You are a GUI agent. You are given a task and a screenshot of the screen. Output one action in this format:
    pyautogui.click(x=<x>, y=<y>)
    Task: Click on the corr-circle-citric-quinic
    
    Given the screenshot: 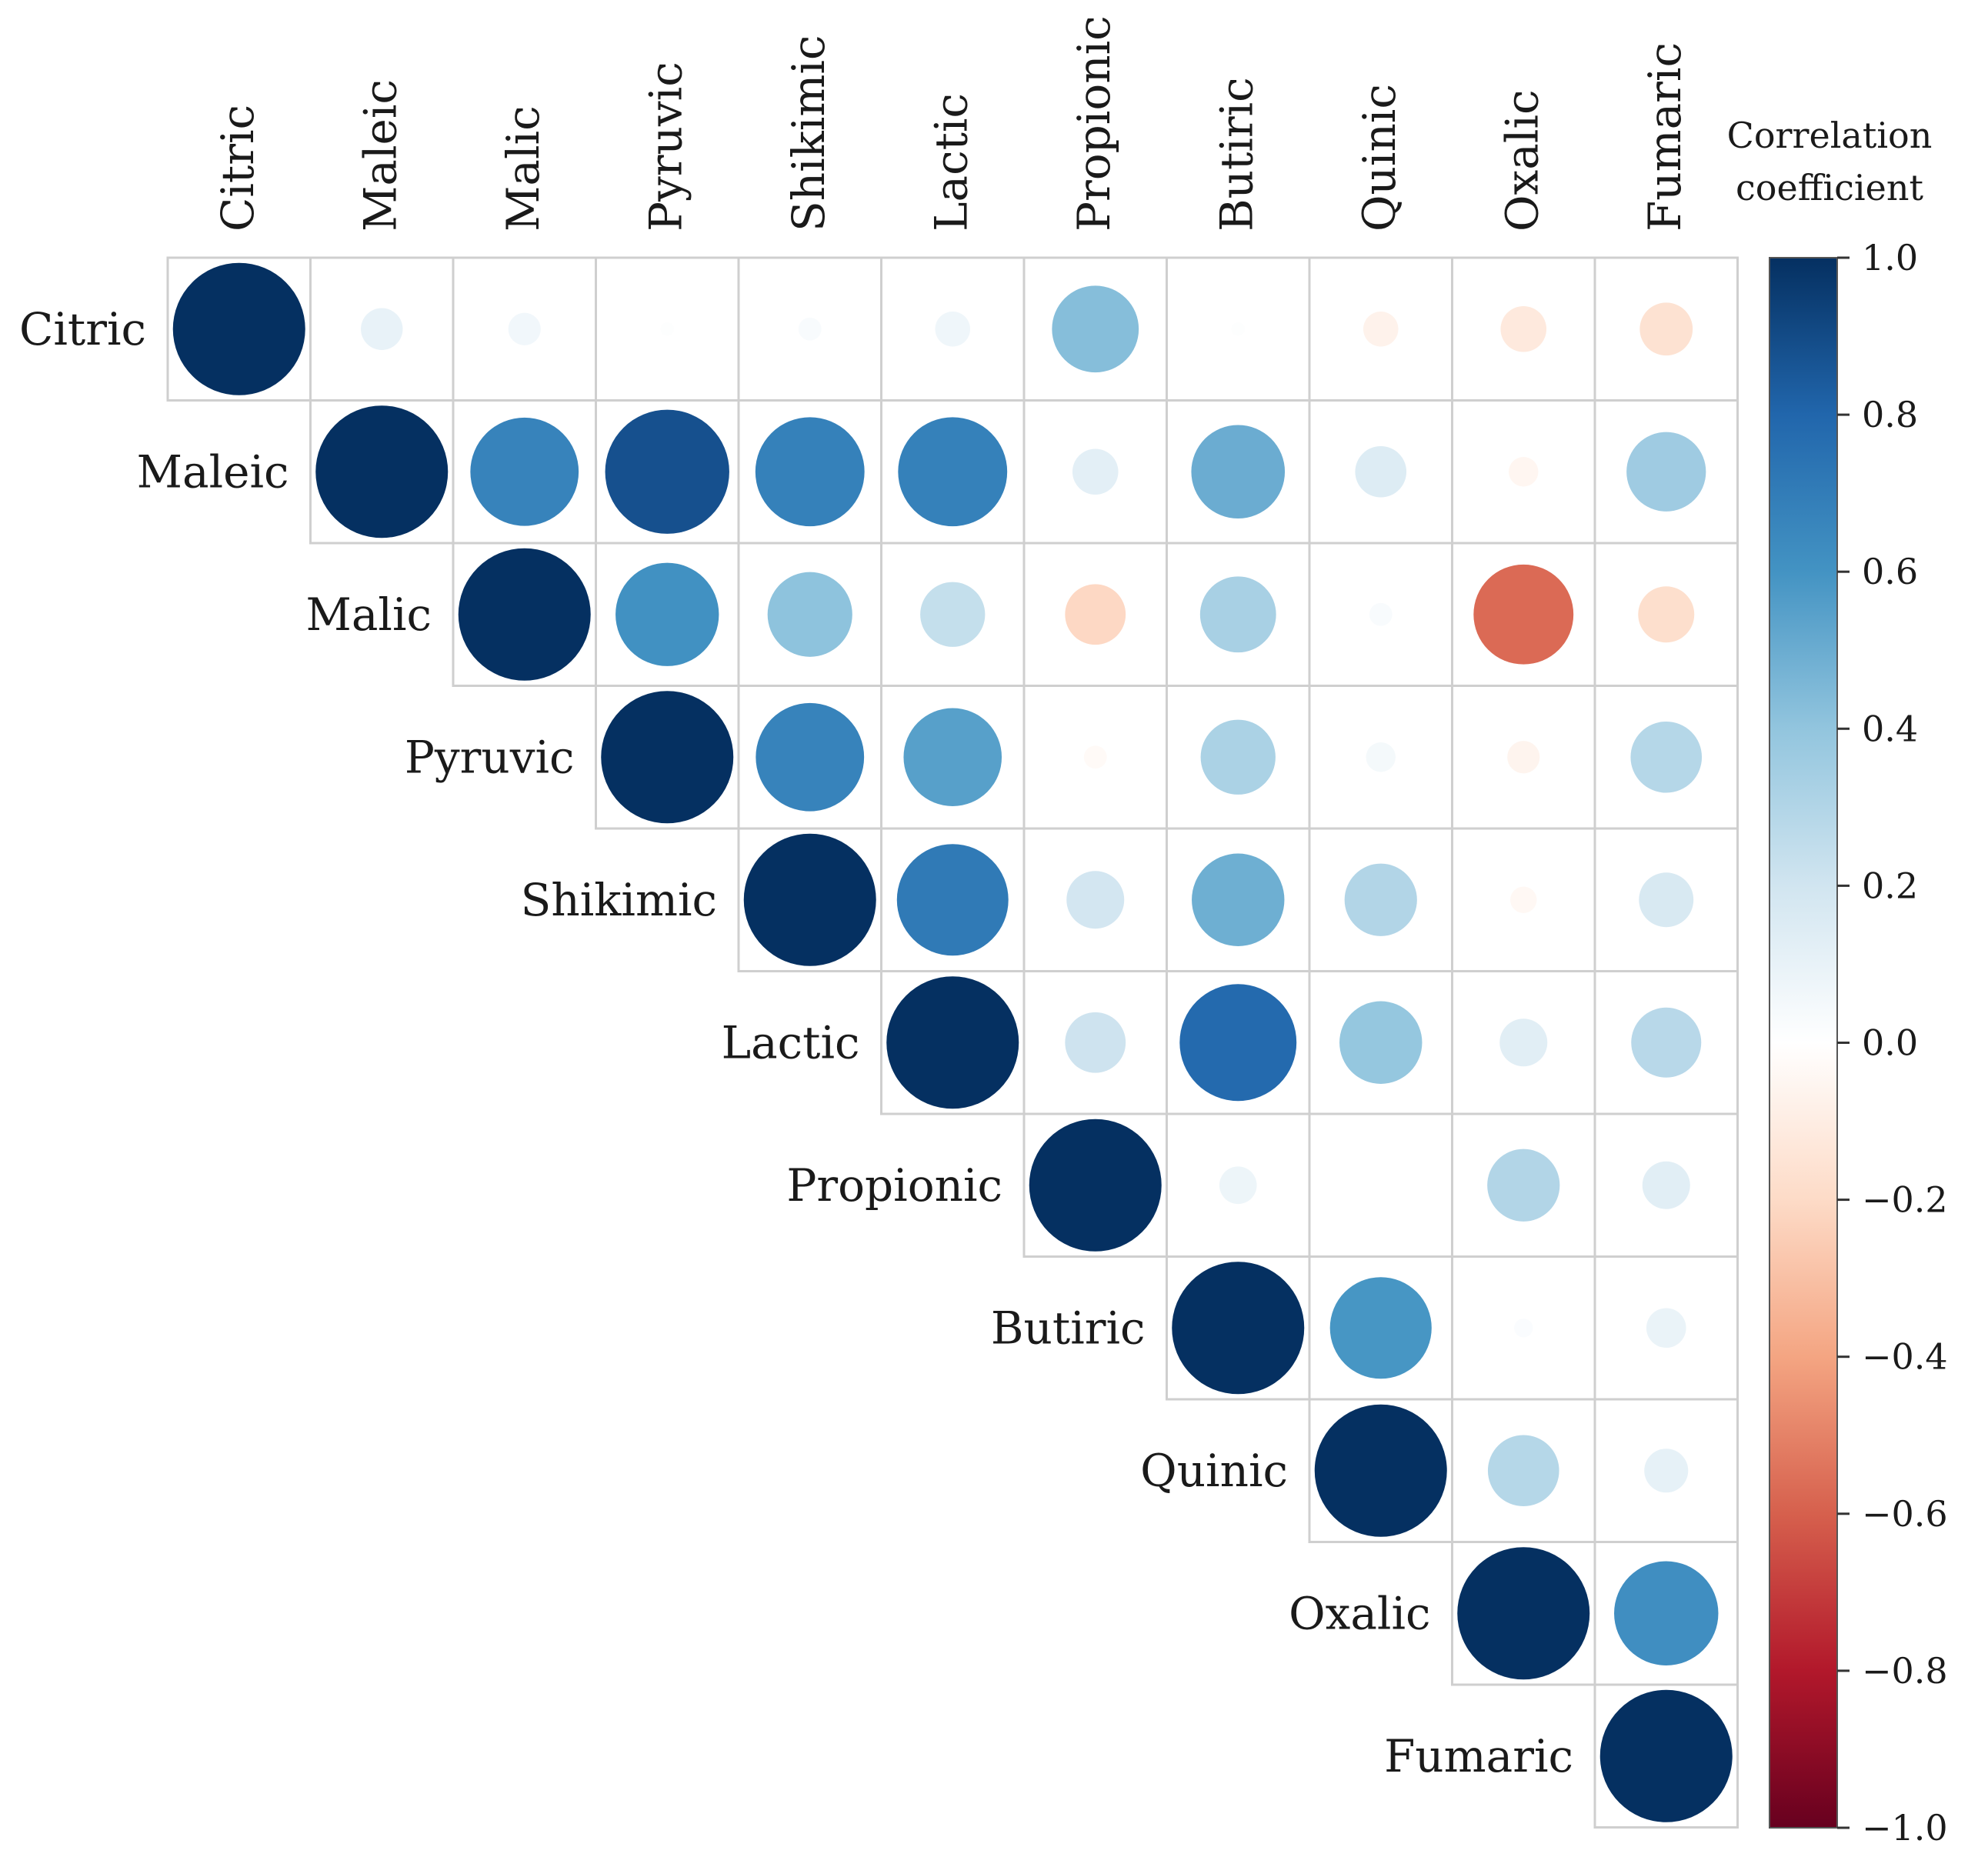 What is the action you would take?
    pyautogui.click(x=1381, y=329)
    